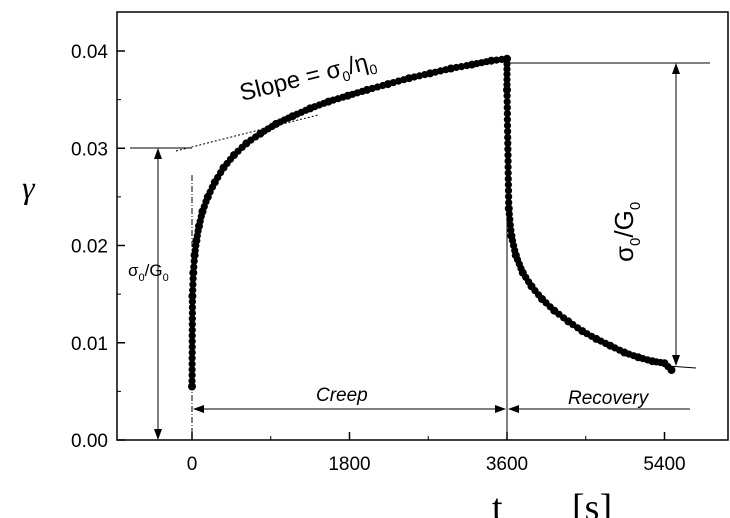 This screenshot has width=730, height=518. I want to click on left-sigma: σ, so click(133, 270).